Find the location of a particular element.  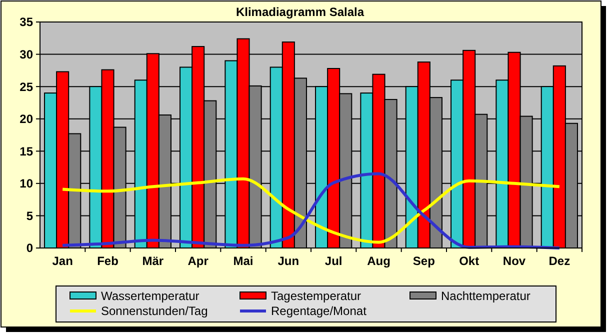

legend-label: Wassertemperatur is located at coordinates (150, 296).